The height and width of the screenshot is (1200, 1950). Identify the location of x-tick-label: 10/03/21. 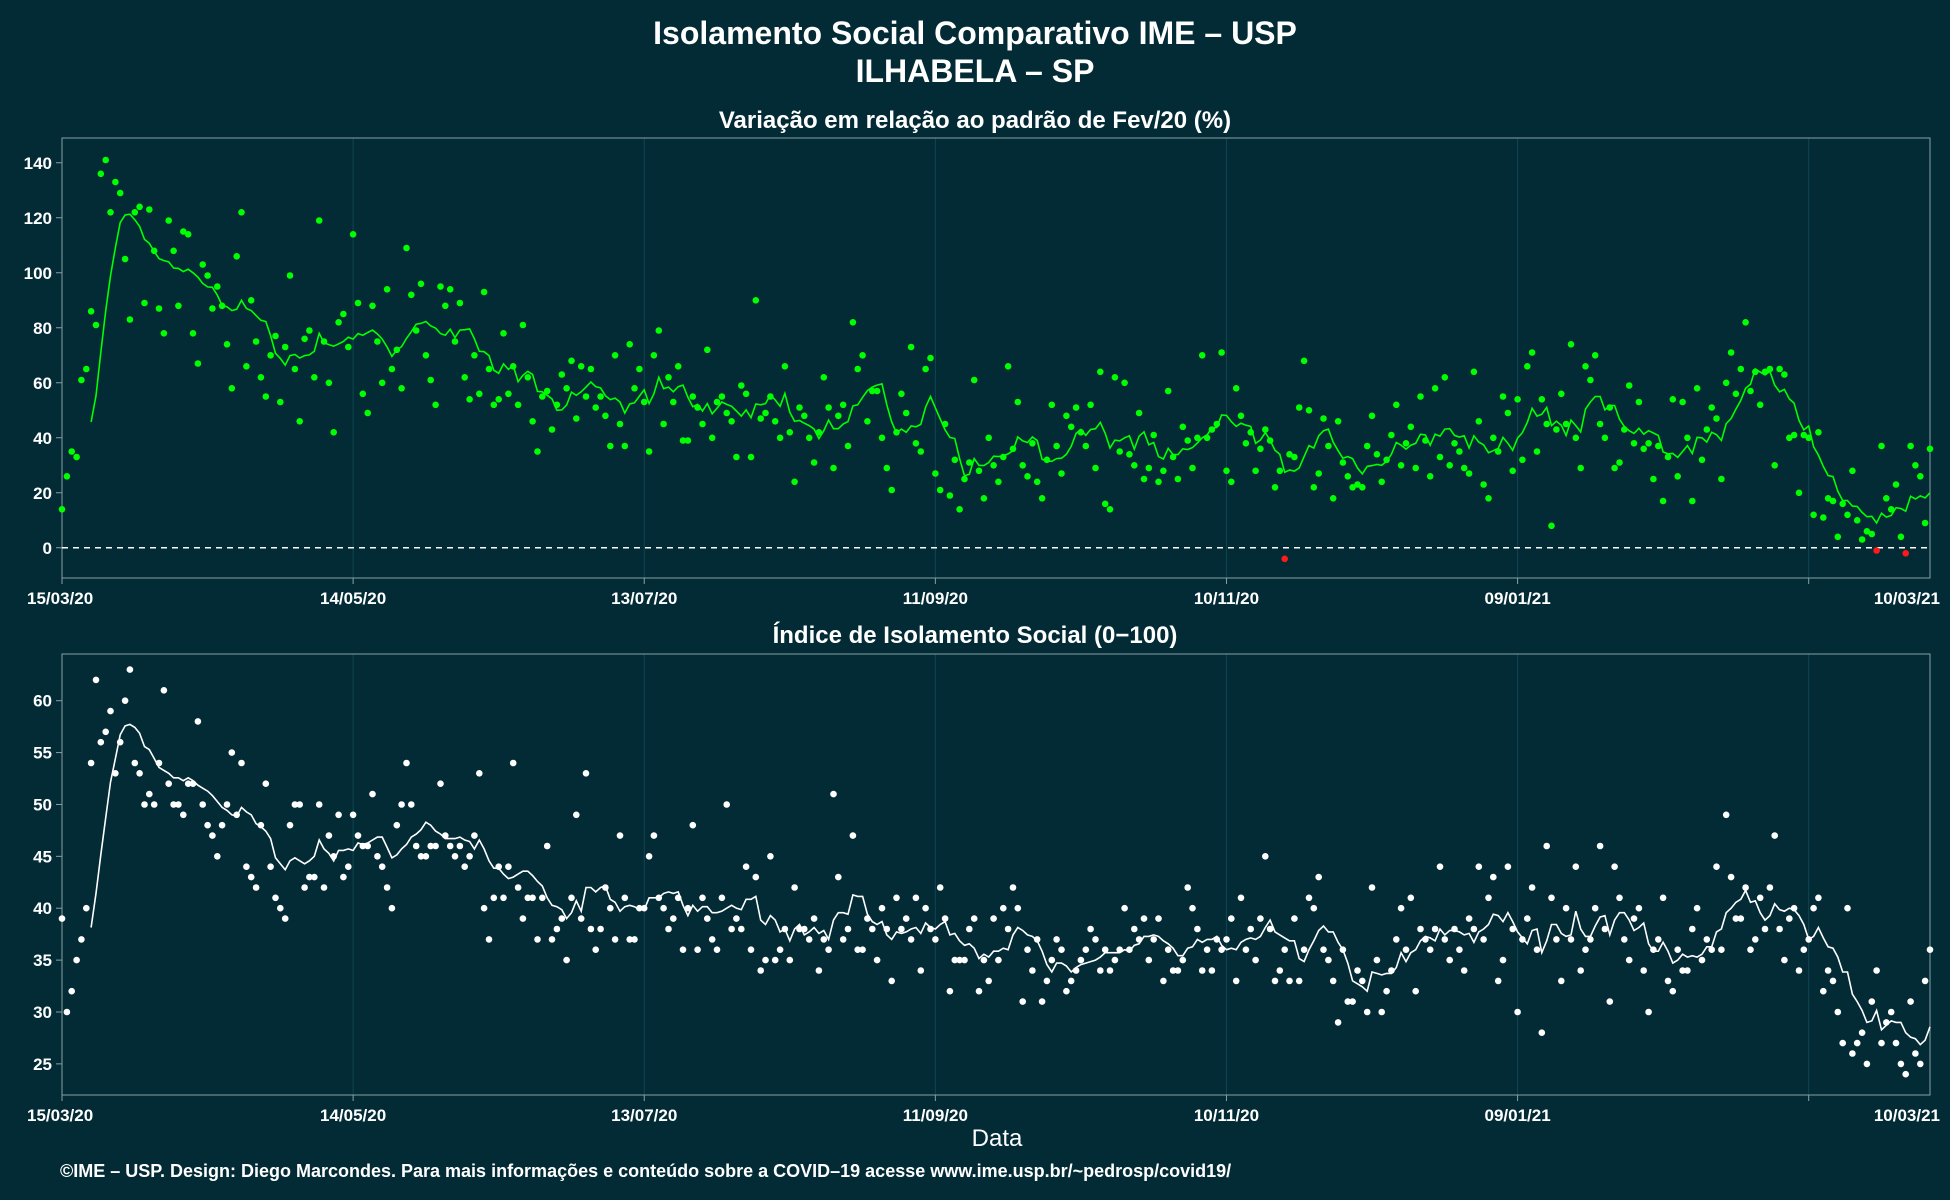
(1907, 1115).